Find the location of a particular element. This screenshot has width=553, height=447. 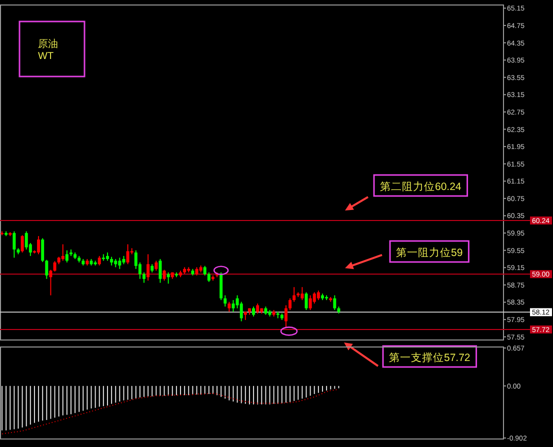

title-box: 原油 WT is located at coordinates (52, 49).